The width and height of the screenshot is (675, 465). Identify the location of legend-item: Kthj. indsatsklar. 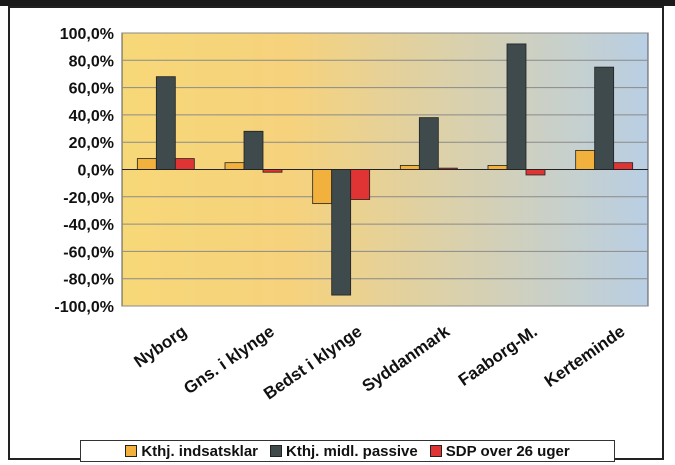
(191, 451).